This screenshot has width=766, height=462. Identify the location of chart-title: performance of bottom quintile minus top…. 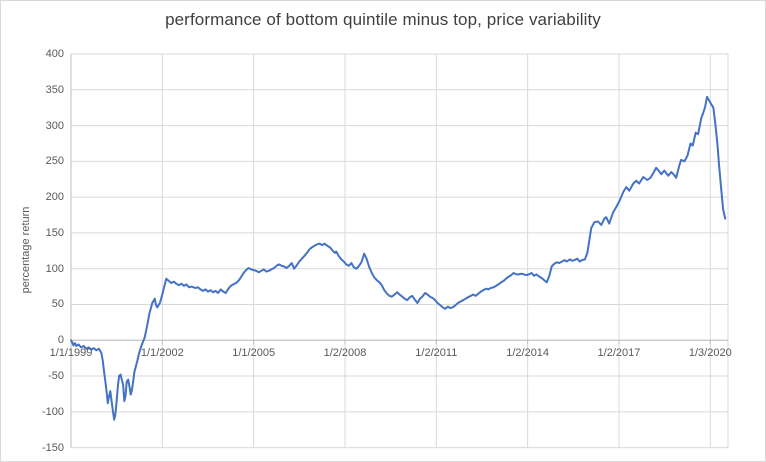
(383, 19).